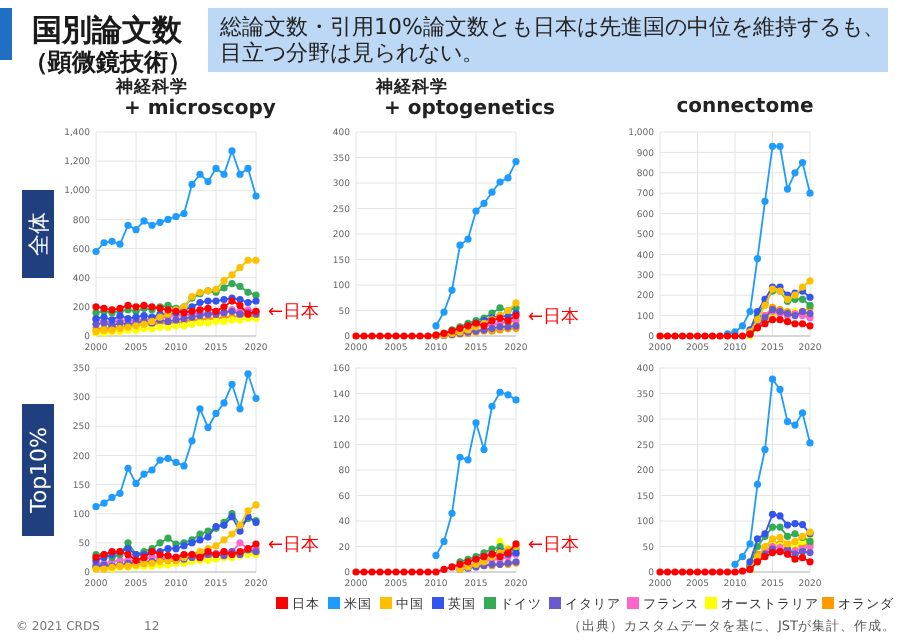 The height and width of the screenshot is (640, 924). Describe the element at coordinates (195, 98) in the screenshot. I see `chart-title: 神経科学 + microscopy` at that location.